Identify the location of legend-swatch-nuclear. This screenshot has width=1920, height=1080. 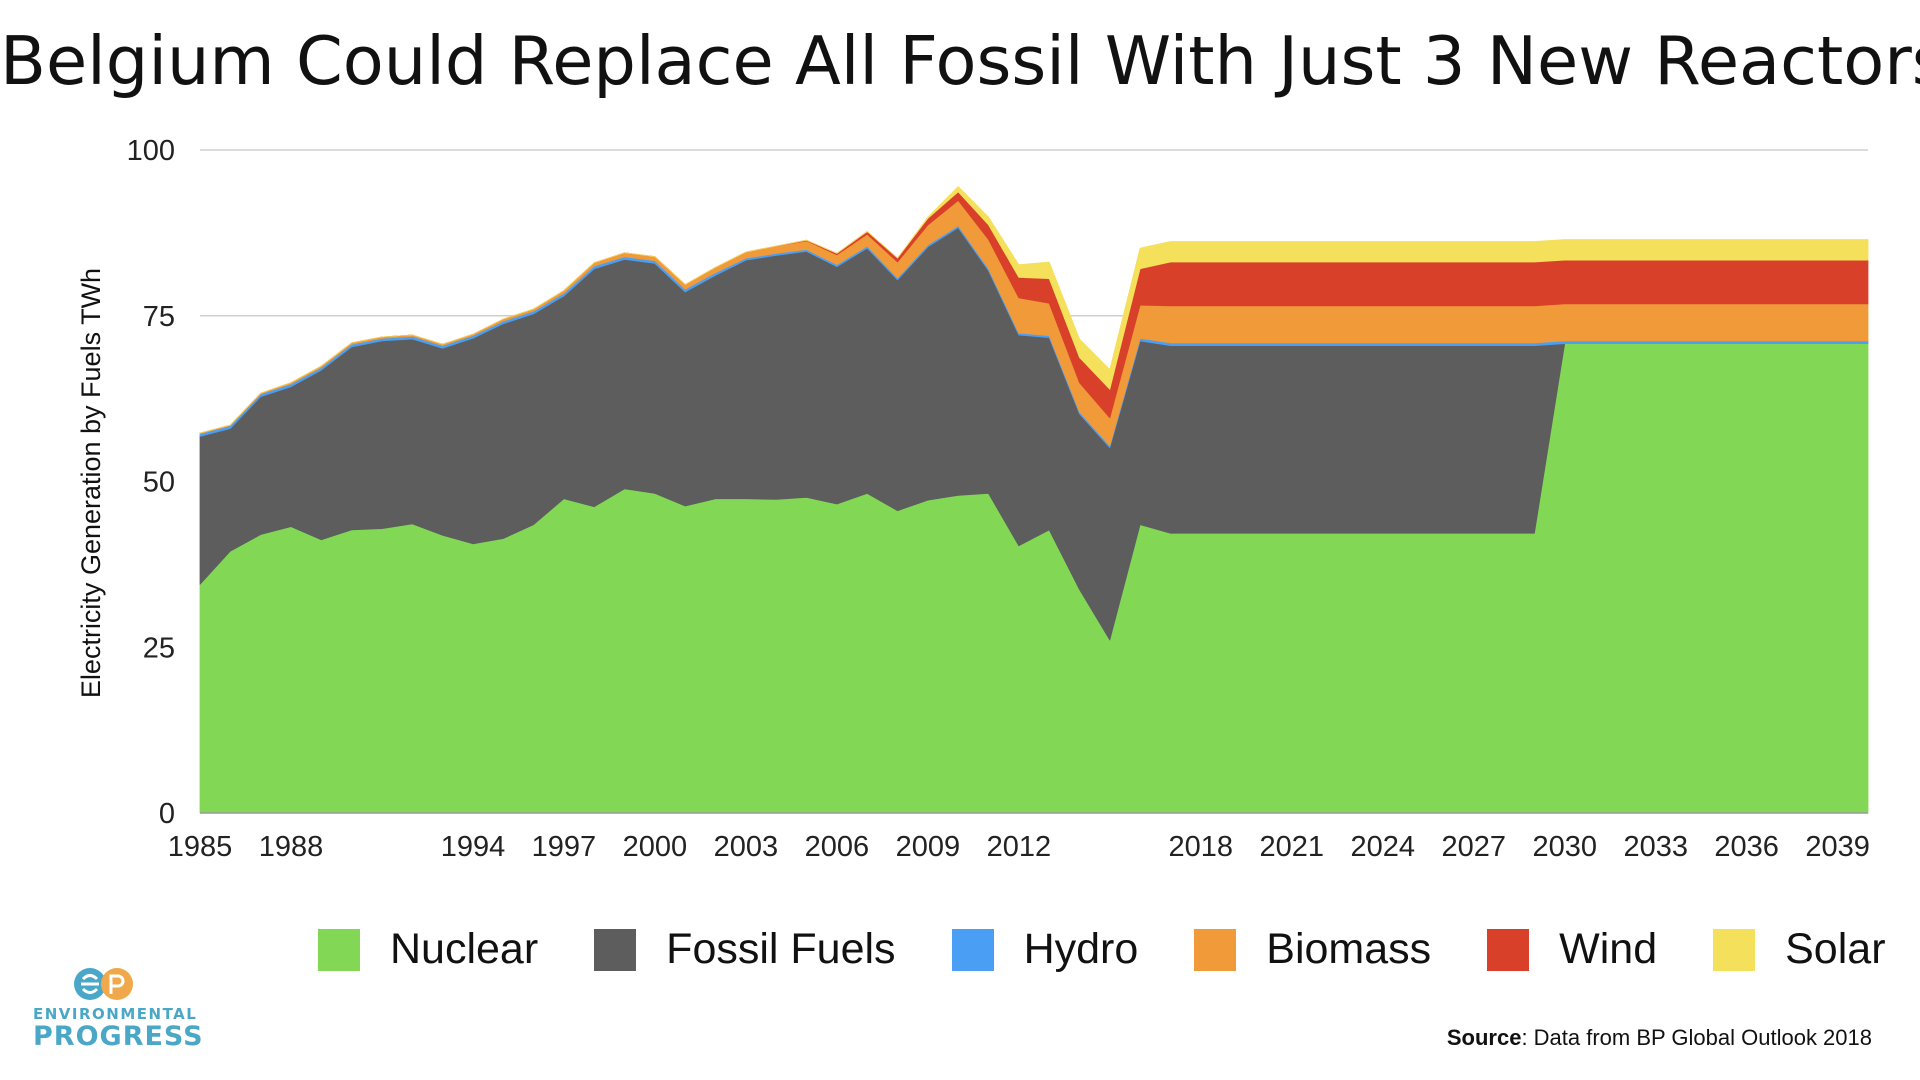
(339, 949).